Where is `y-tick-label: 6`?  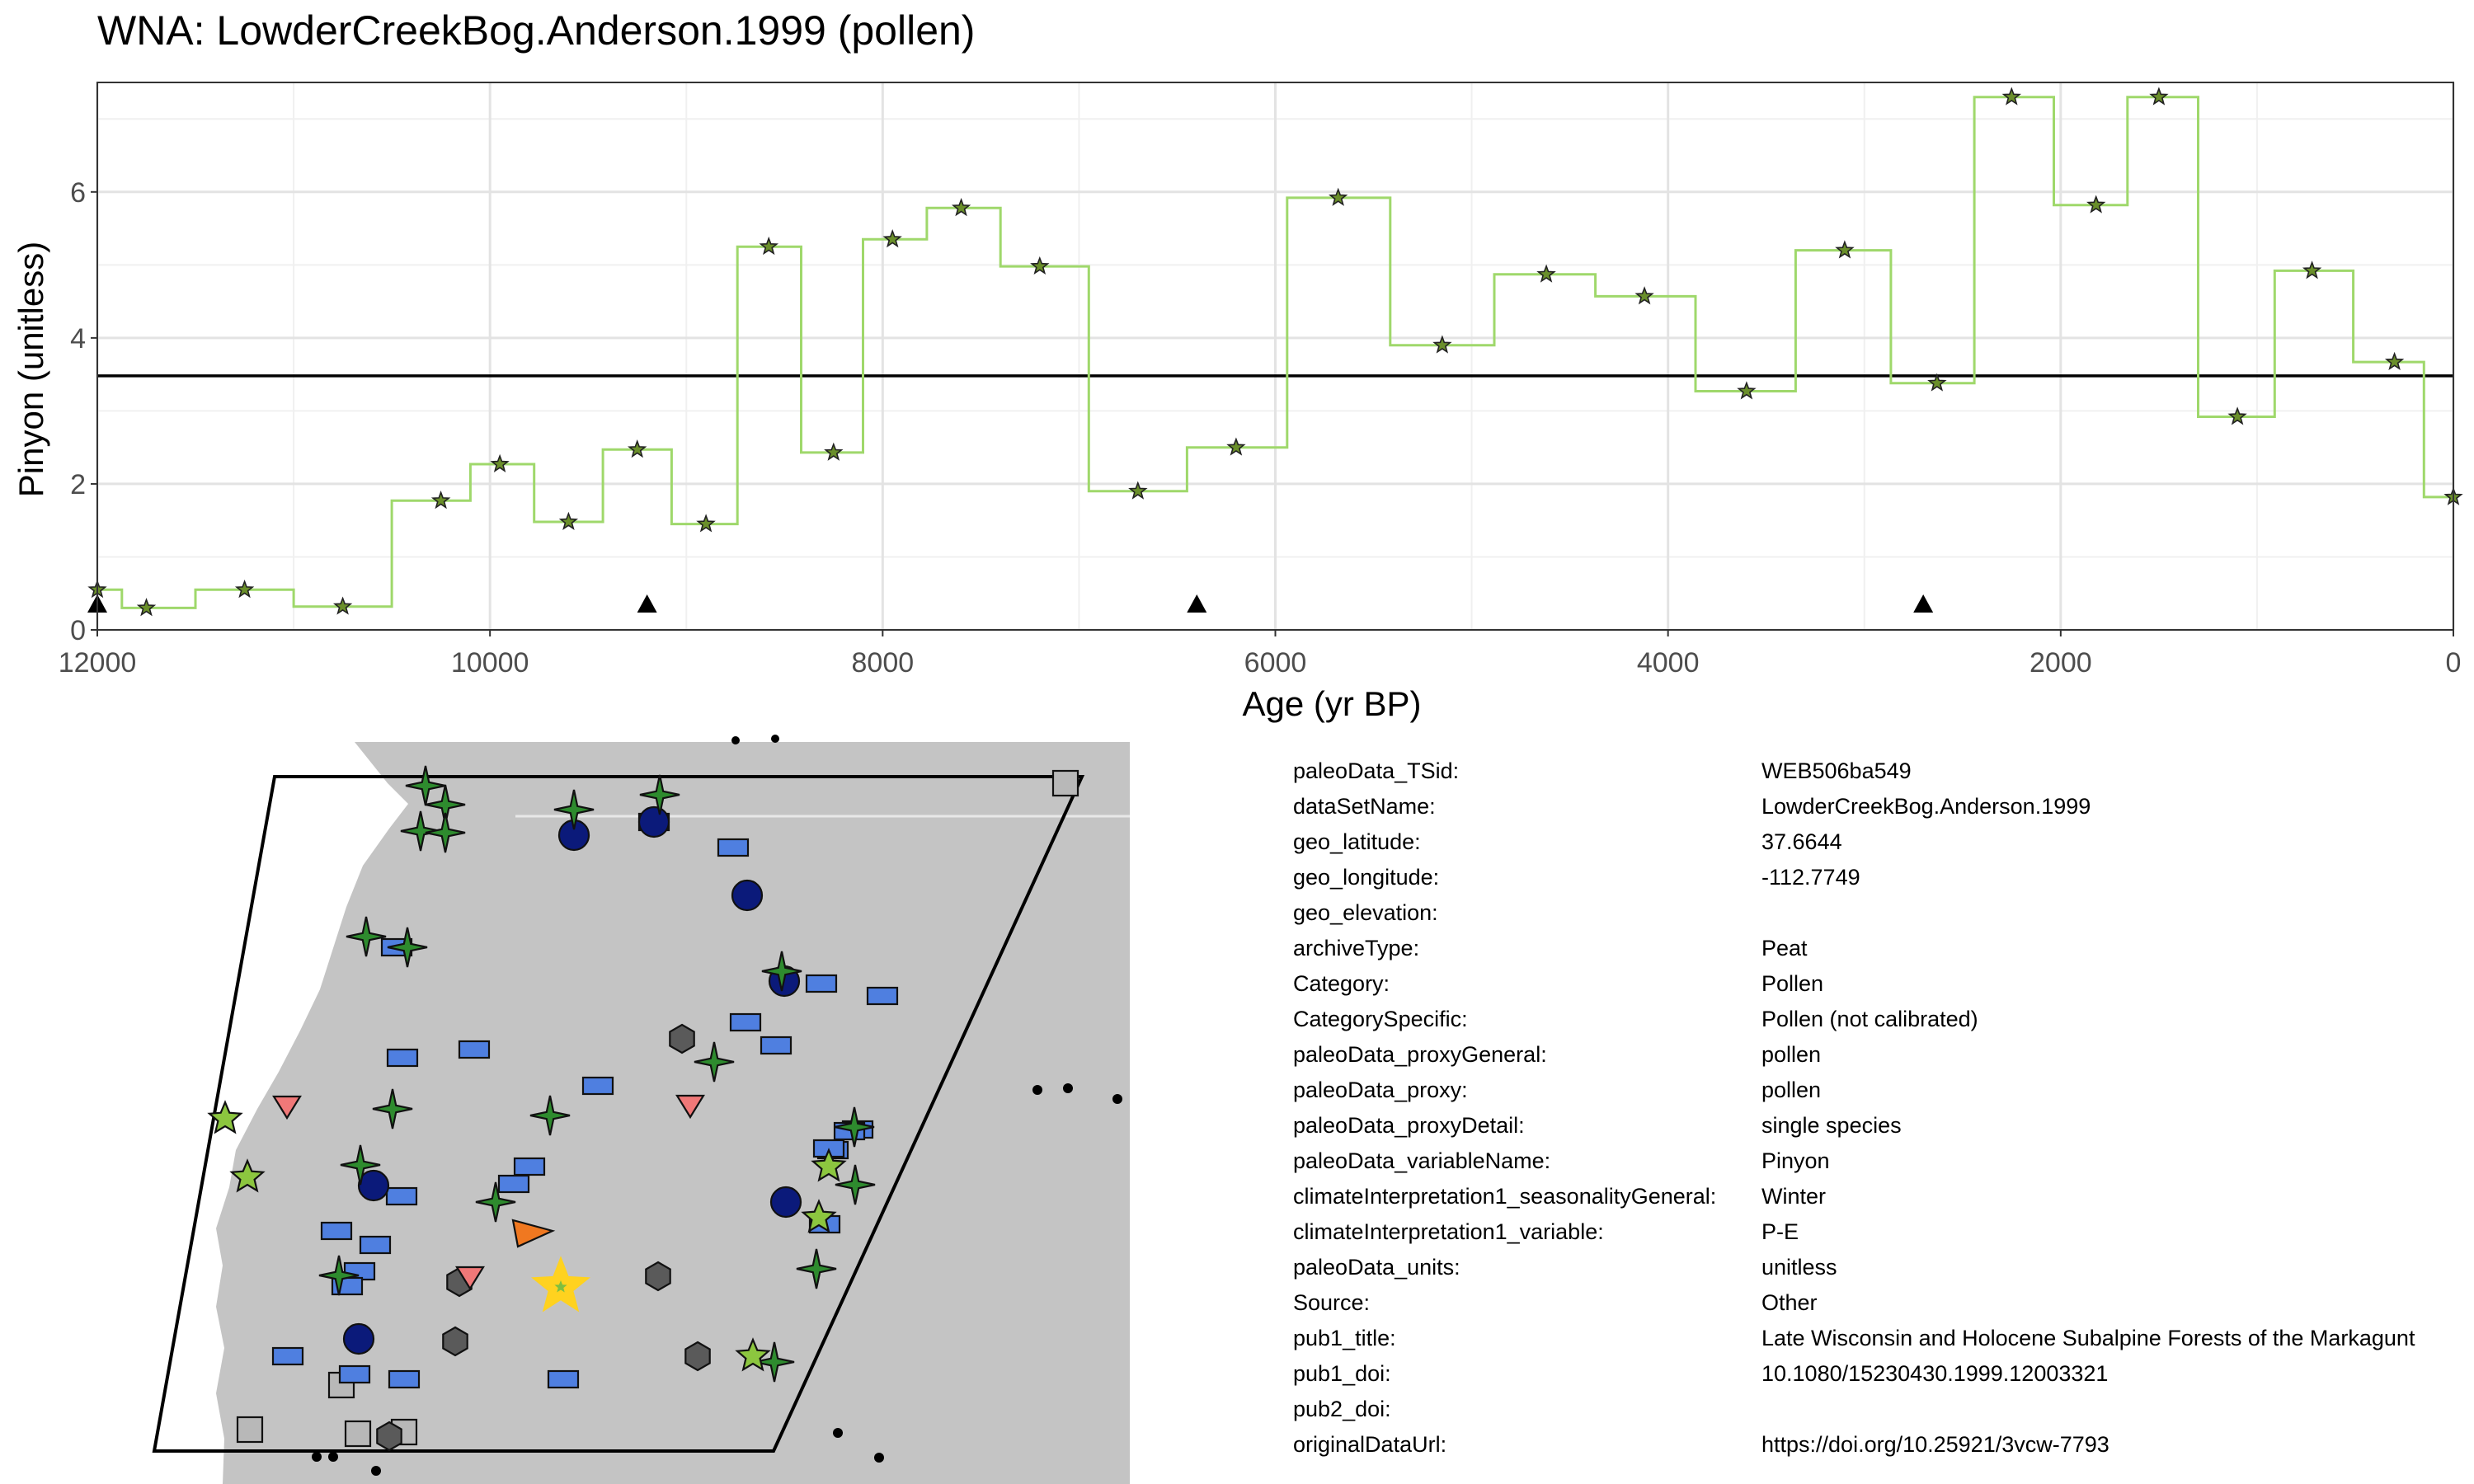 y-tick-label: 6 is located at coordinates (78, 193).